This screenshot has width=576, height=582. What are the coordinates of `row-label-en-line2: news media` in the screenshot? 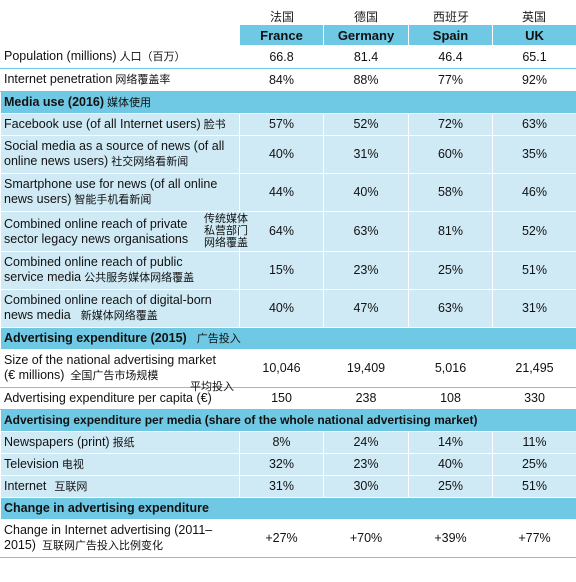 It's located at (37, 315).